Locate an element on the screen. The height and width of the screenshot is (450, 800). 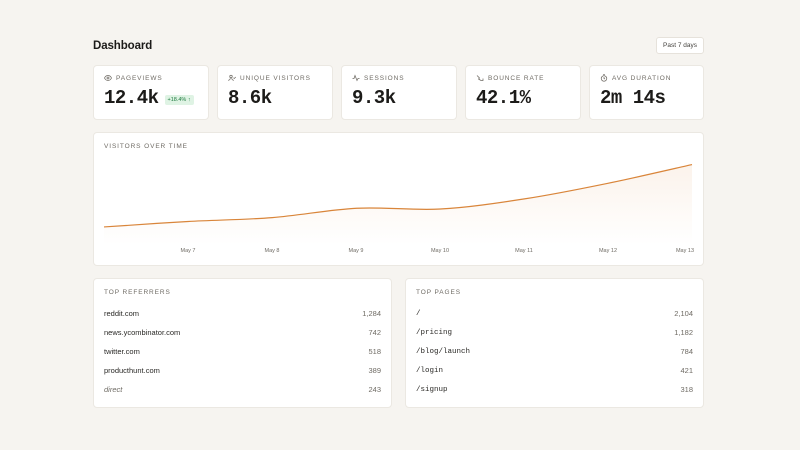
page-count: 1,182 is located at coordinates (683, 332).